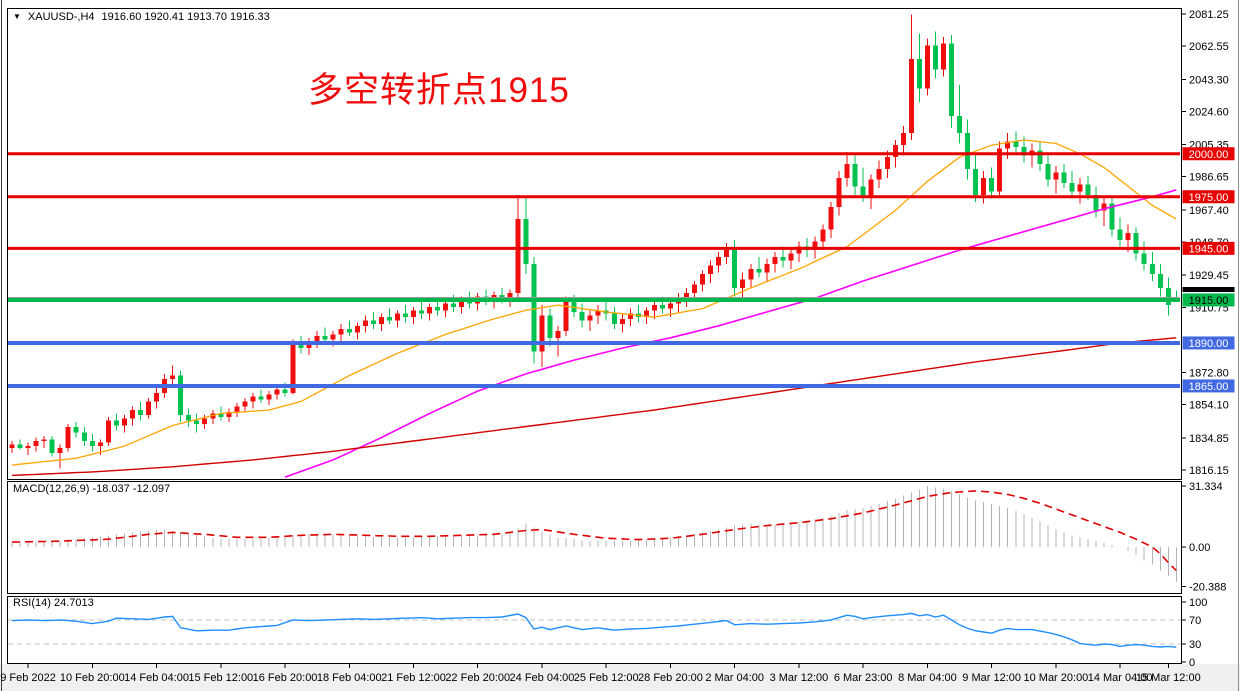  Describe the element at coordinates (1206, 487) in the screenshot. I see `macd-axis-label: 31.334` at that location.